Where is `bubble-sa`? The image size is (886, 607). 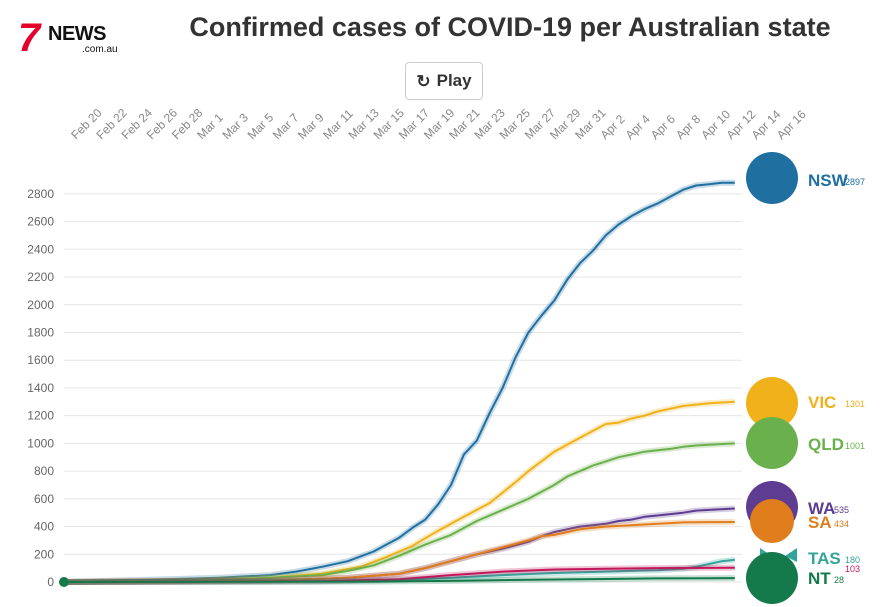
bubble-sa is located at coordinates (772, 521).